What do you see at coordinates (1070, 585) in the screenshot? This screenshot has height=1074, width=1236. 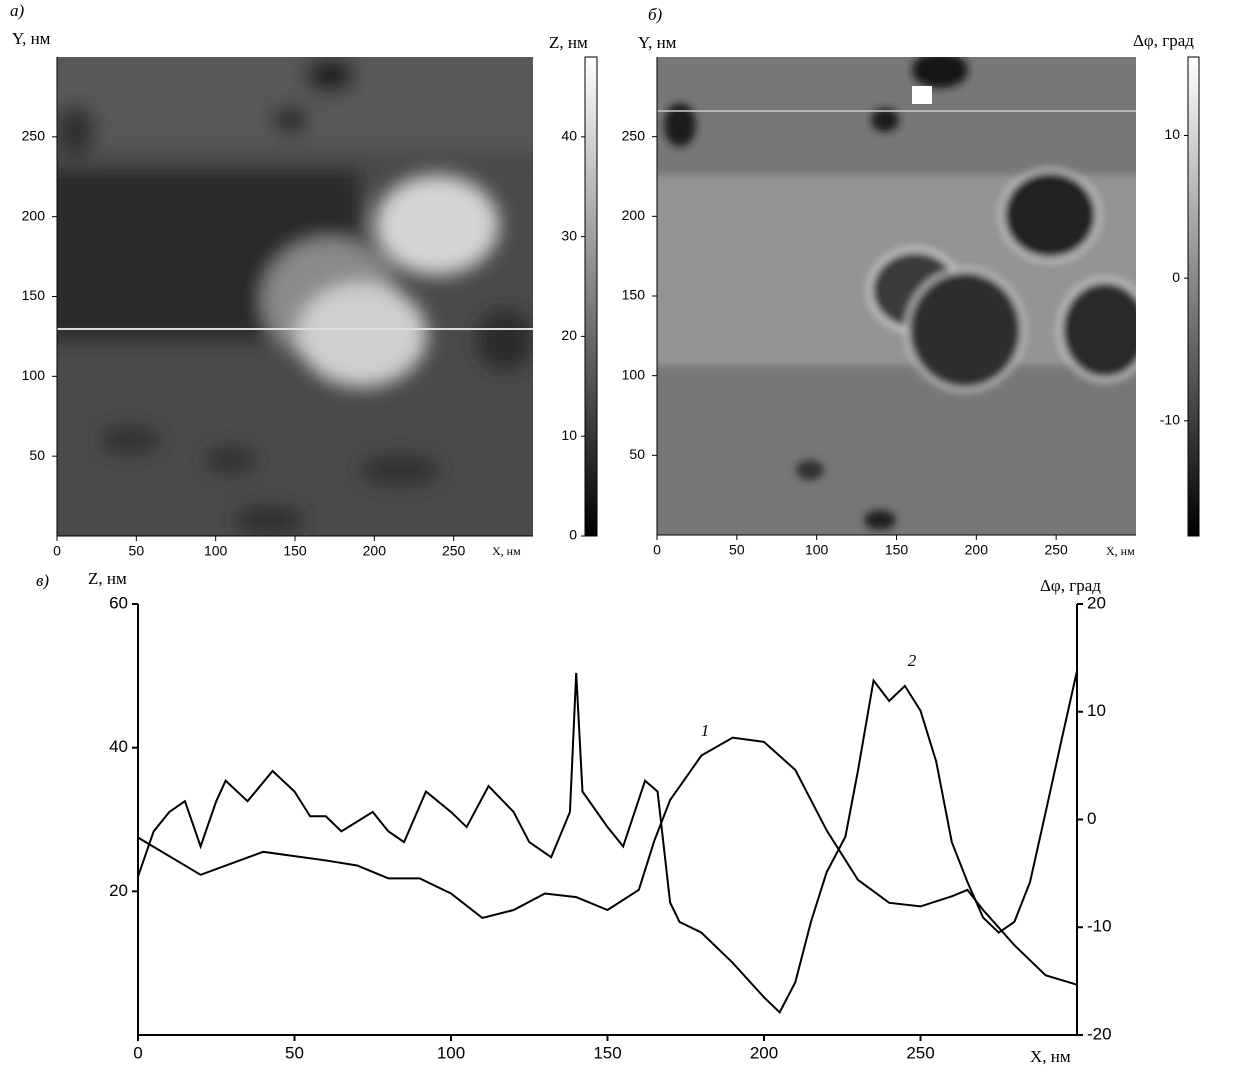 I see `y2-axis-label: Δφ, град` at bounding box center [1070, 585].